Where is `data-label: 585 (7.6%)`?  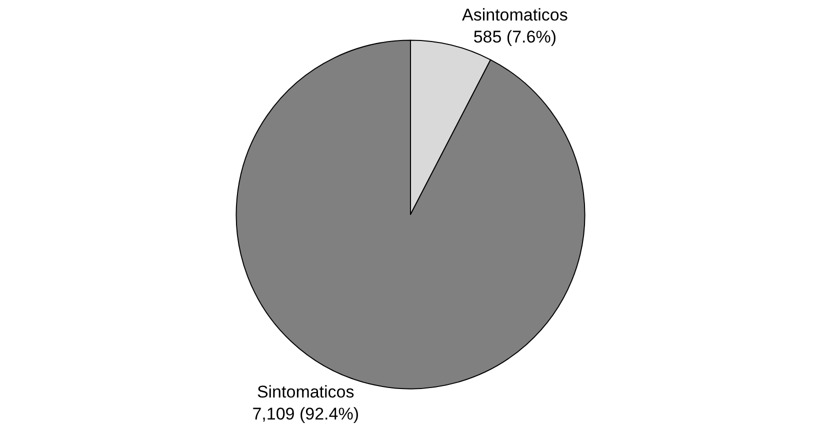
data-label: 585 (7.6%) is located at coordinates (514, 36).